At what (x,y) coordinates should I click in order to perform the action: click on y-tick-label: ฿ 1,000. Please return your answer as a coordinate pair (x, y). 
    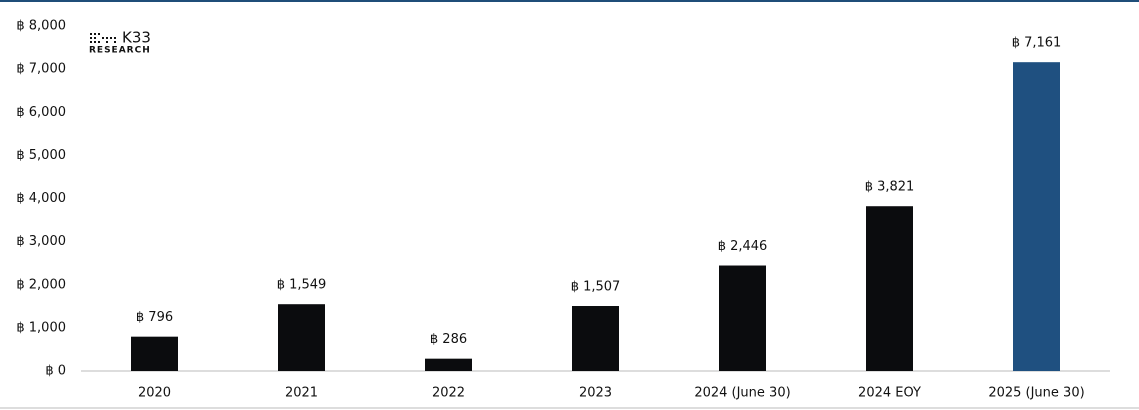
    Looking at the image, I should click on (41, 327).